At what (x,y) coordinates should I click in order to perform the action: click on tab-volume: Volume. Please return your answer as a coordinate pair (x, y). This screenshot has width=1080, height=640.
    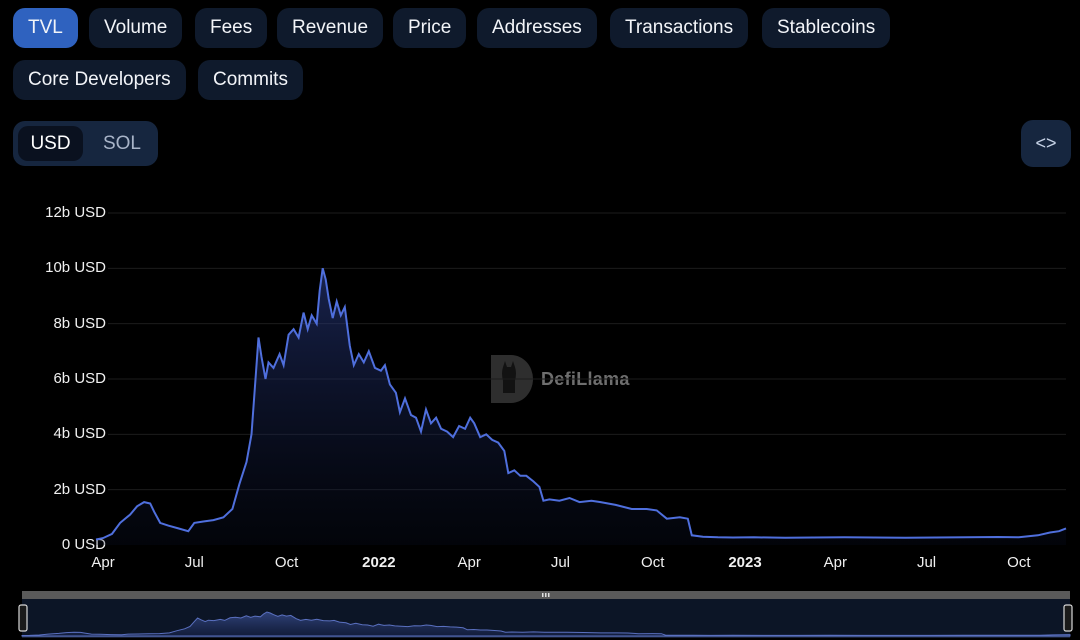
    Looking at the image, I should click on (136, 28).